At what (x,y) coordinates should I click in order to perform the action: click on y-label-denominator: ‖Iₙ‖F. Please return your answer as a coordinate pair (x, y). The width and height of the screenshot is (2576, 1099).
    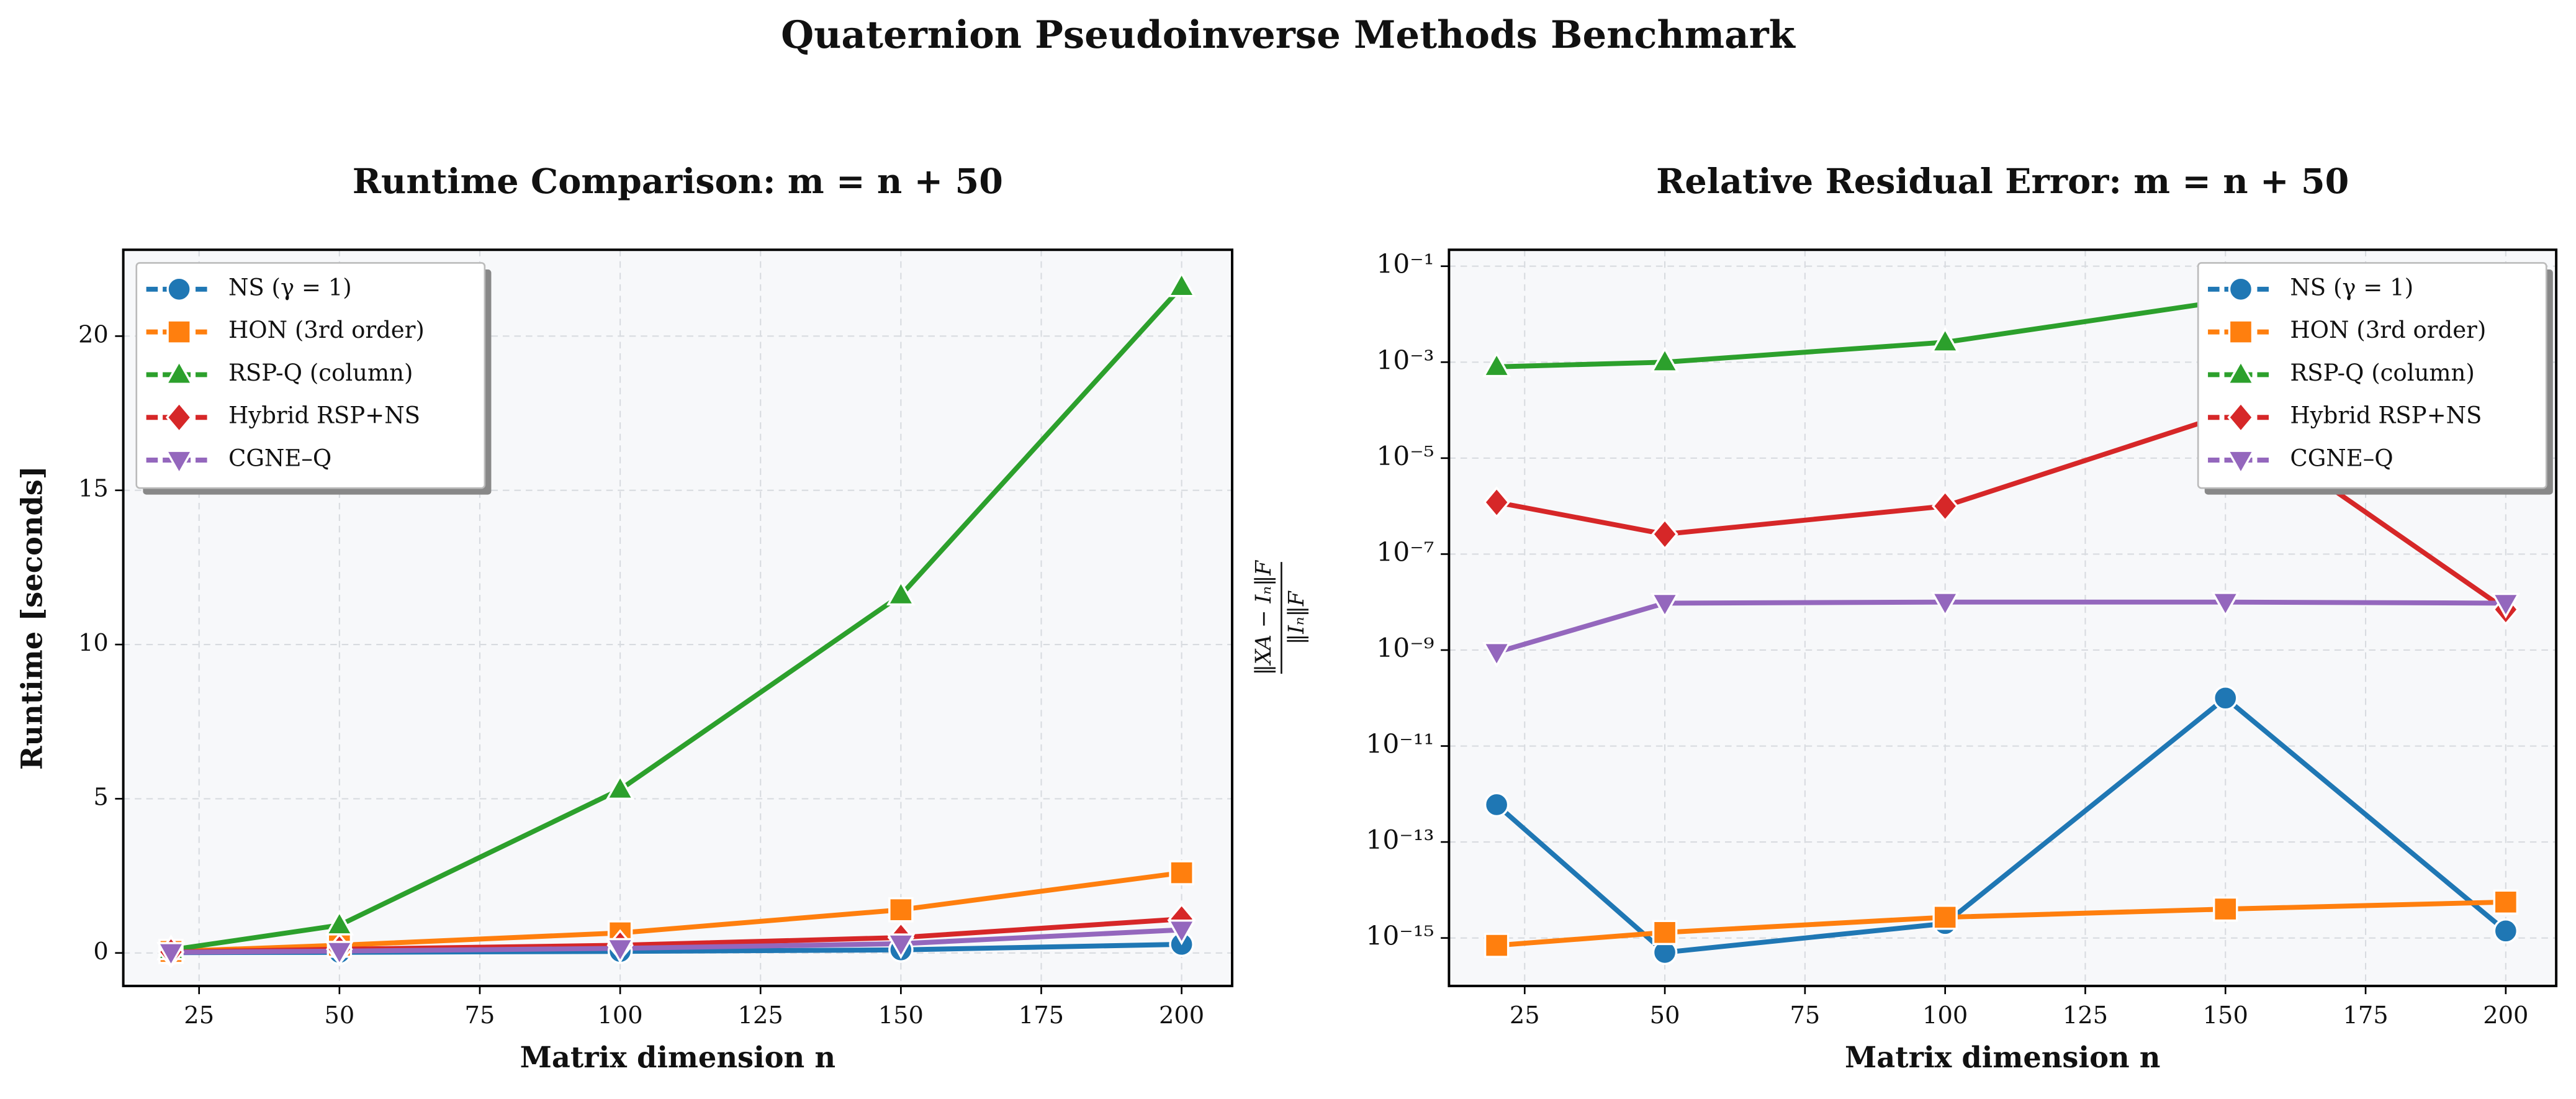
    Looking at the image, I should click on (1296, 617).